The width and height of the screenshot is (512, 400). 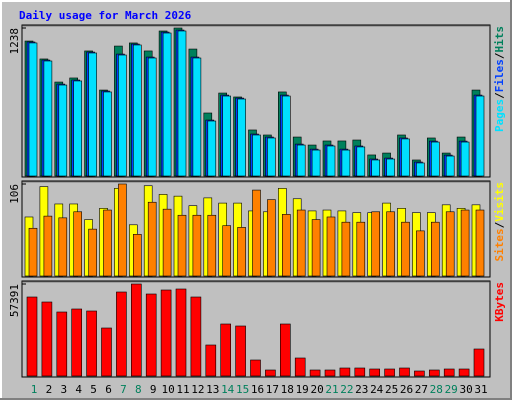 What do you see at coordinates (346, 389) in the screenshot?
I see `x-tick-label: 22` at bounding box center [346, 389].